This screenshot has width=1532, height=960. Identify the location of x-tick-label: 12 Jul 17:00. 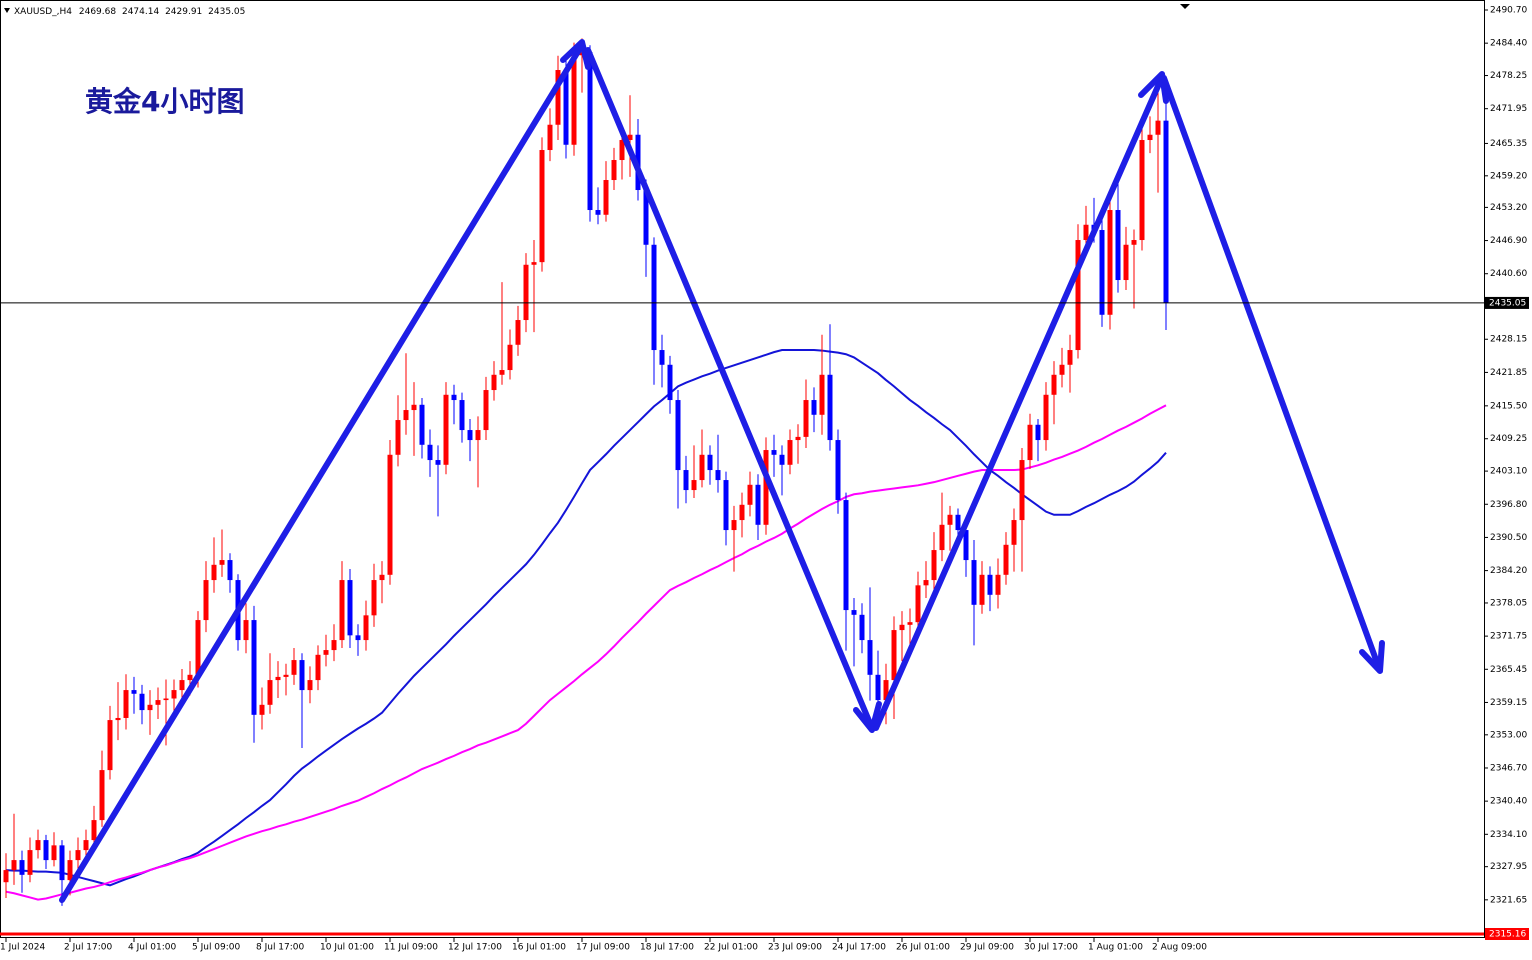
(475, 948).